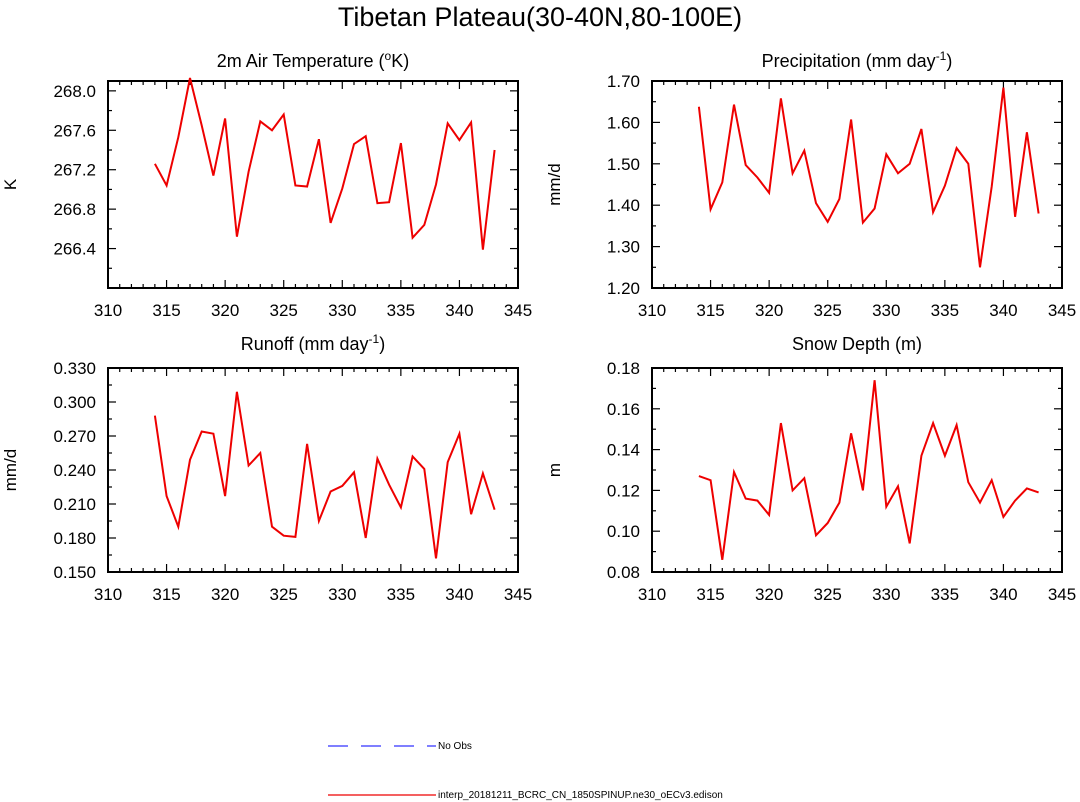  I want to click on y-tick-label: 1.70, so click(623, 81).